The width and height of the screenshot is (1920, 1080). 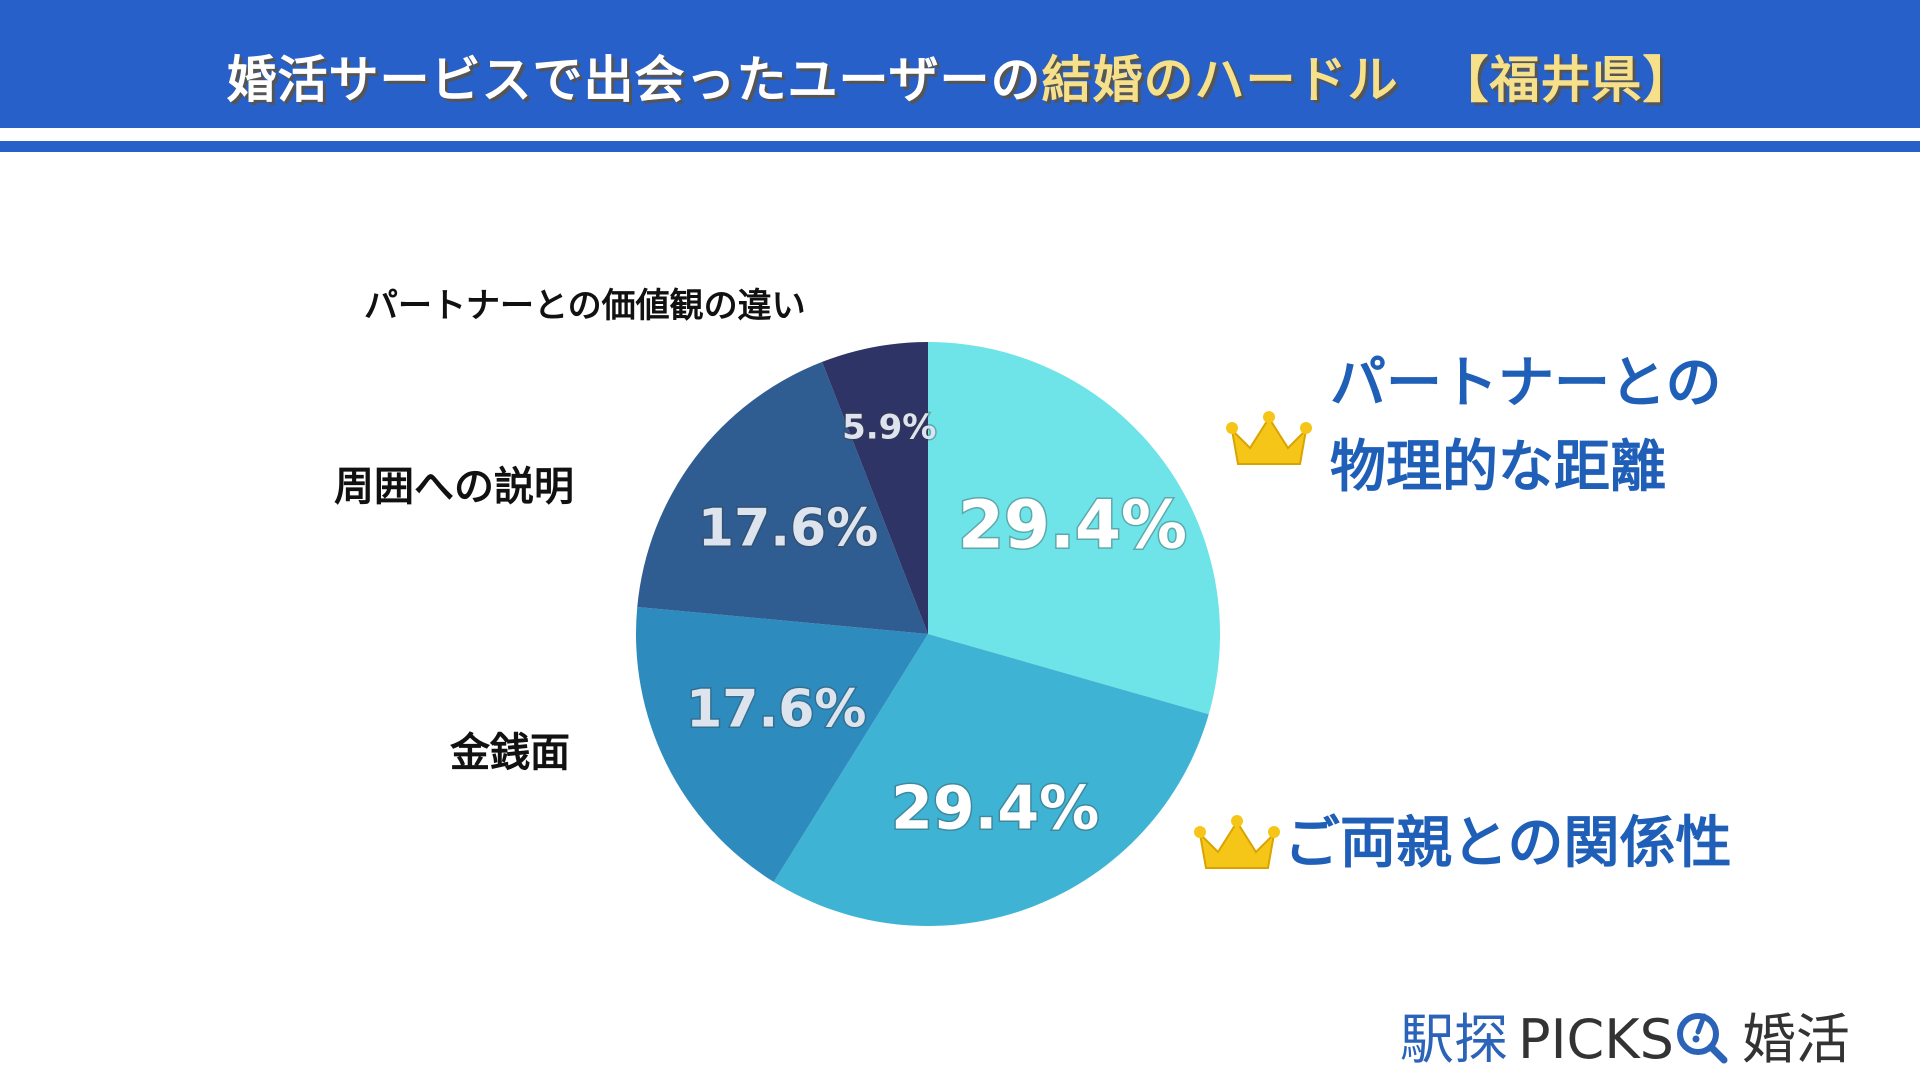 I want to click on brand-logo: 駅探 PICKS 婚活, so click(x=1625, y=1034).